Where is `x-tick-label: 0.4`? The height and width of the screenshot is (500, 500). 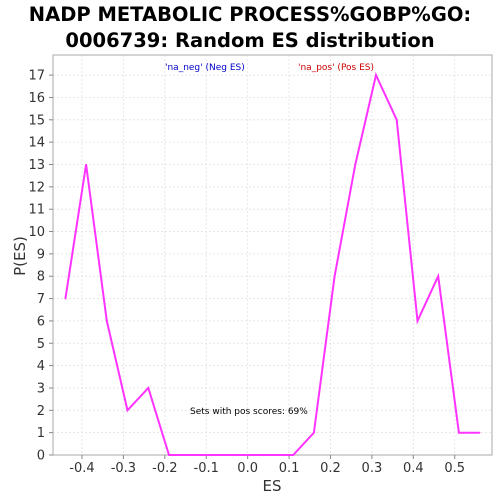 x-tick-label: 0.4 is located at coordinates (413, 468).